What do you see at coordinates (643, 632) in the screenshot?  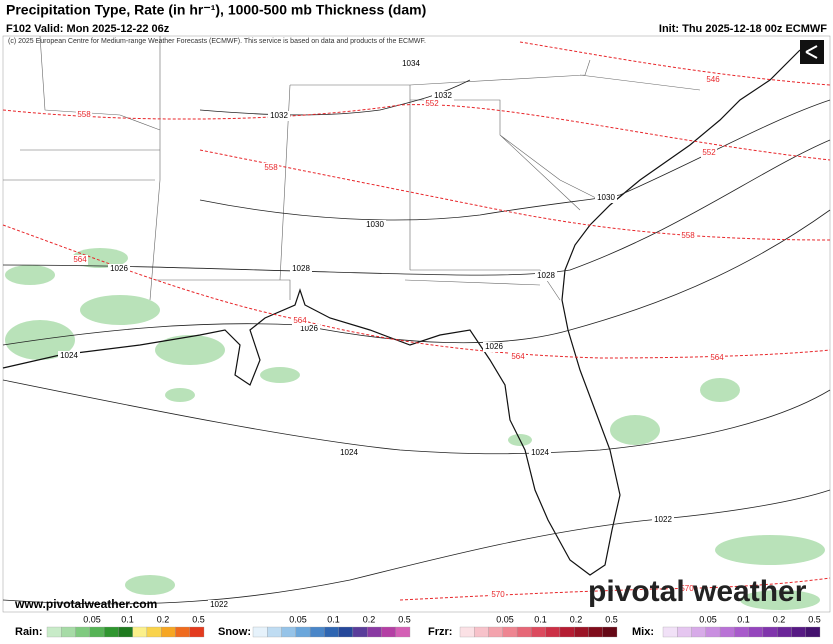 I see `legend-label: Mix:` at bounding box center [643, 632].